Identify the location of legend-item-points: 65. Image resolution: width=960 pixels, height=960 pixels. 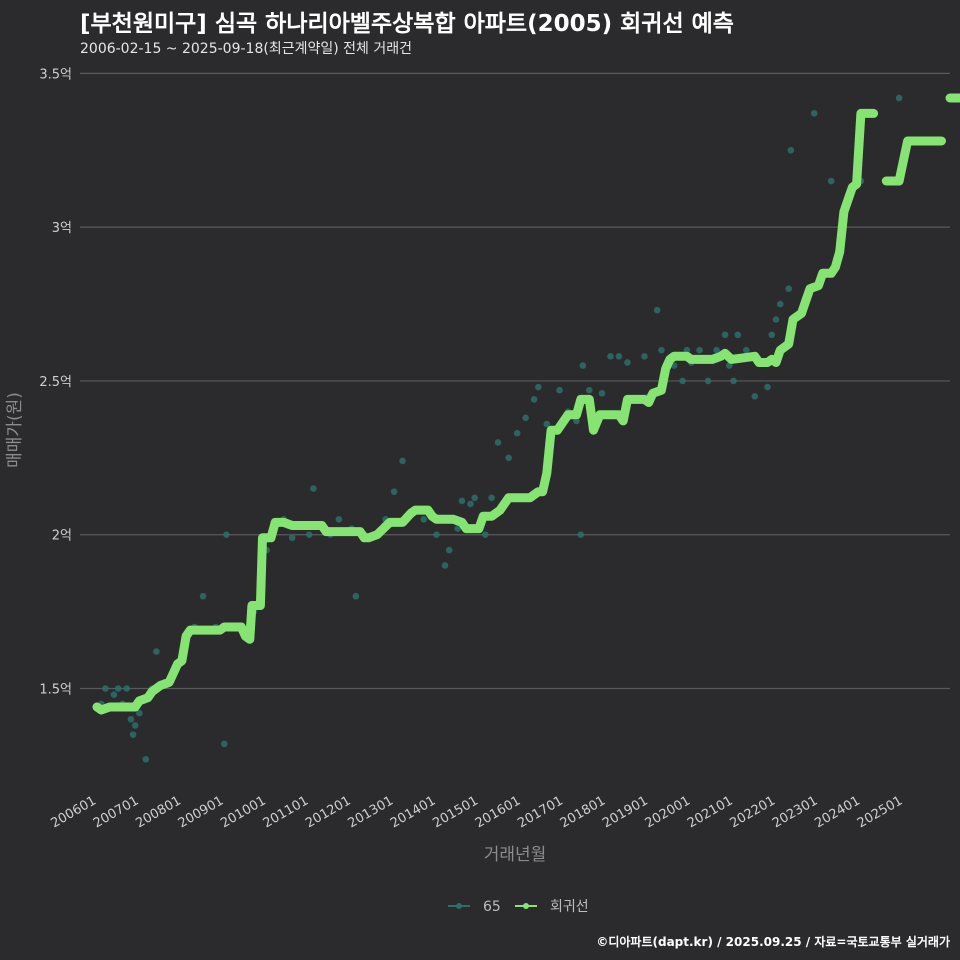
(474, 907).